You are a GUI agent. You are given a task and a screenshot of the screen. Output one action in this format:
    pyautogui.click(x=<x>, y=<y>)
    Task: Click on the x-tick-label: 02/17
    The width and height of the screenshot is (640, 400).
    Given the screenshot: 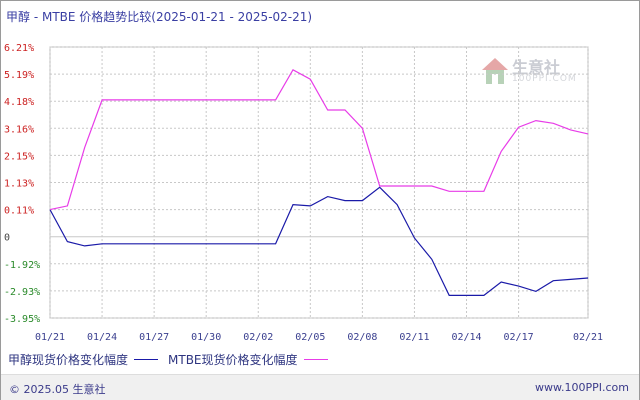 What is the action you would take?
    pyautogui.click(x=519, y=337)
    